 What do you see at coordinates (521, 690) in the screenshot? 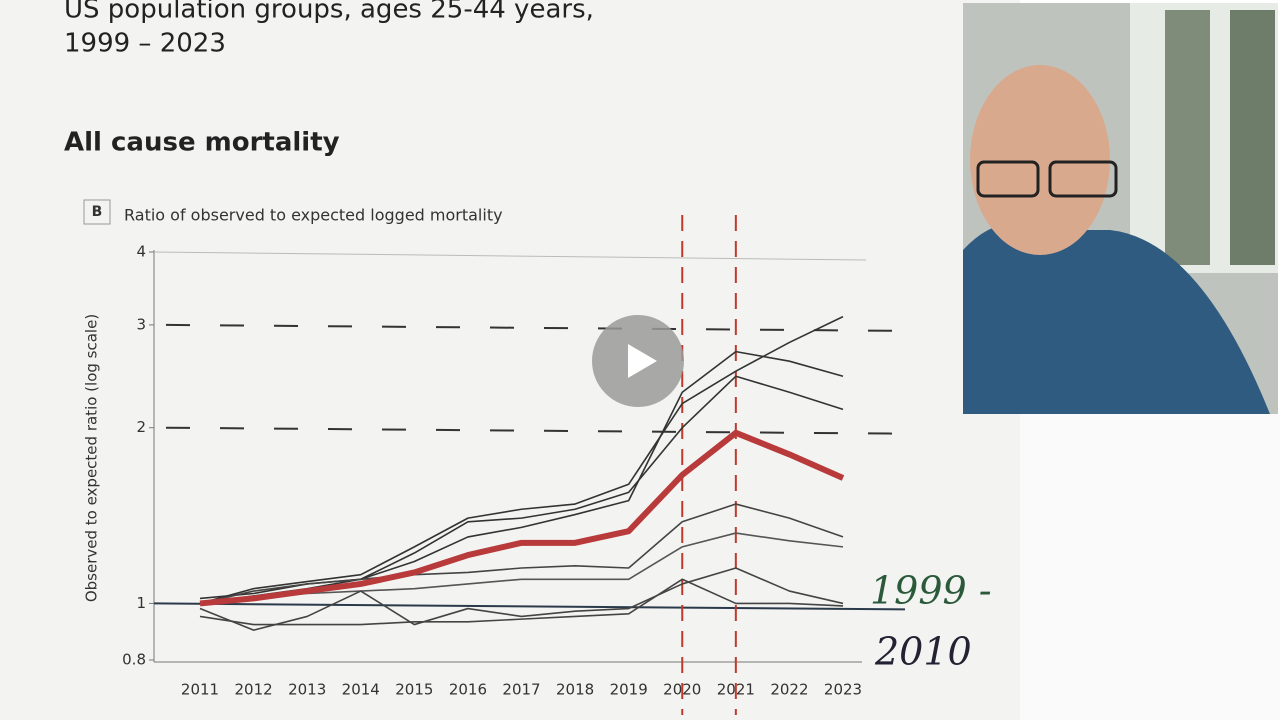
I see `x-tick-label: 2017` at bounding box center [521, 690].